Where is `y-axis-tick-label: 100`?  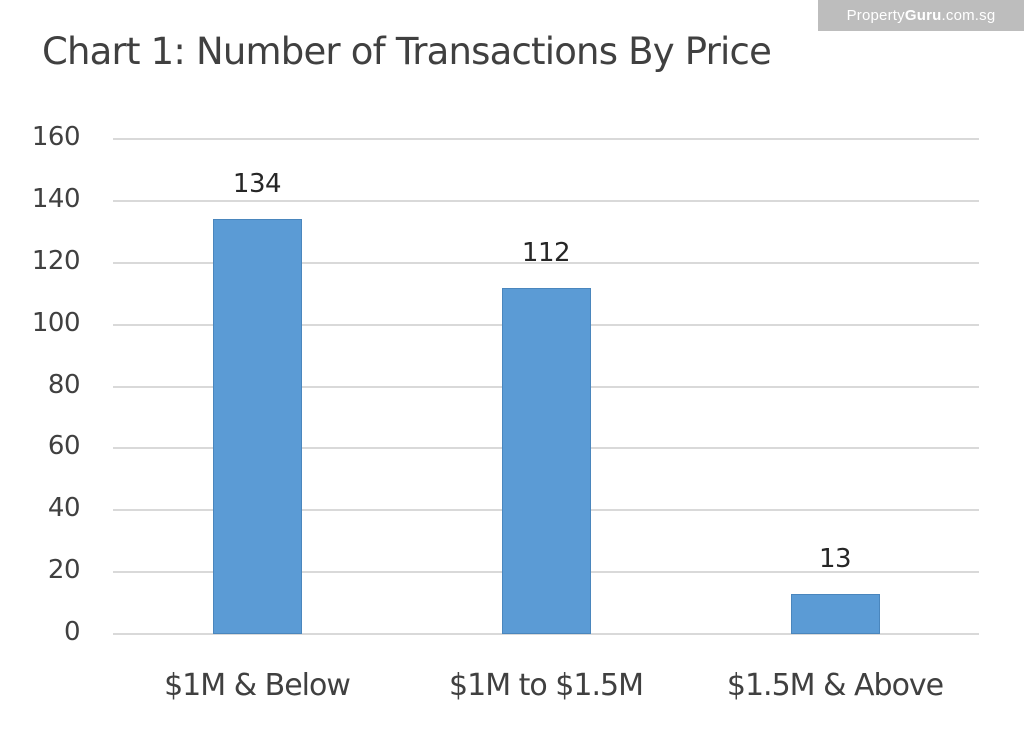
y-axis-tick-label: 100 is located at coordinates (56, 322).